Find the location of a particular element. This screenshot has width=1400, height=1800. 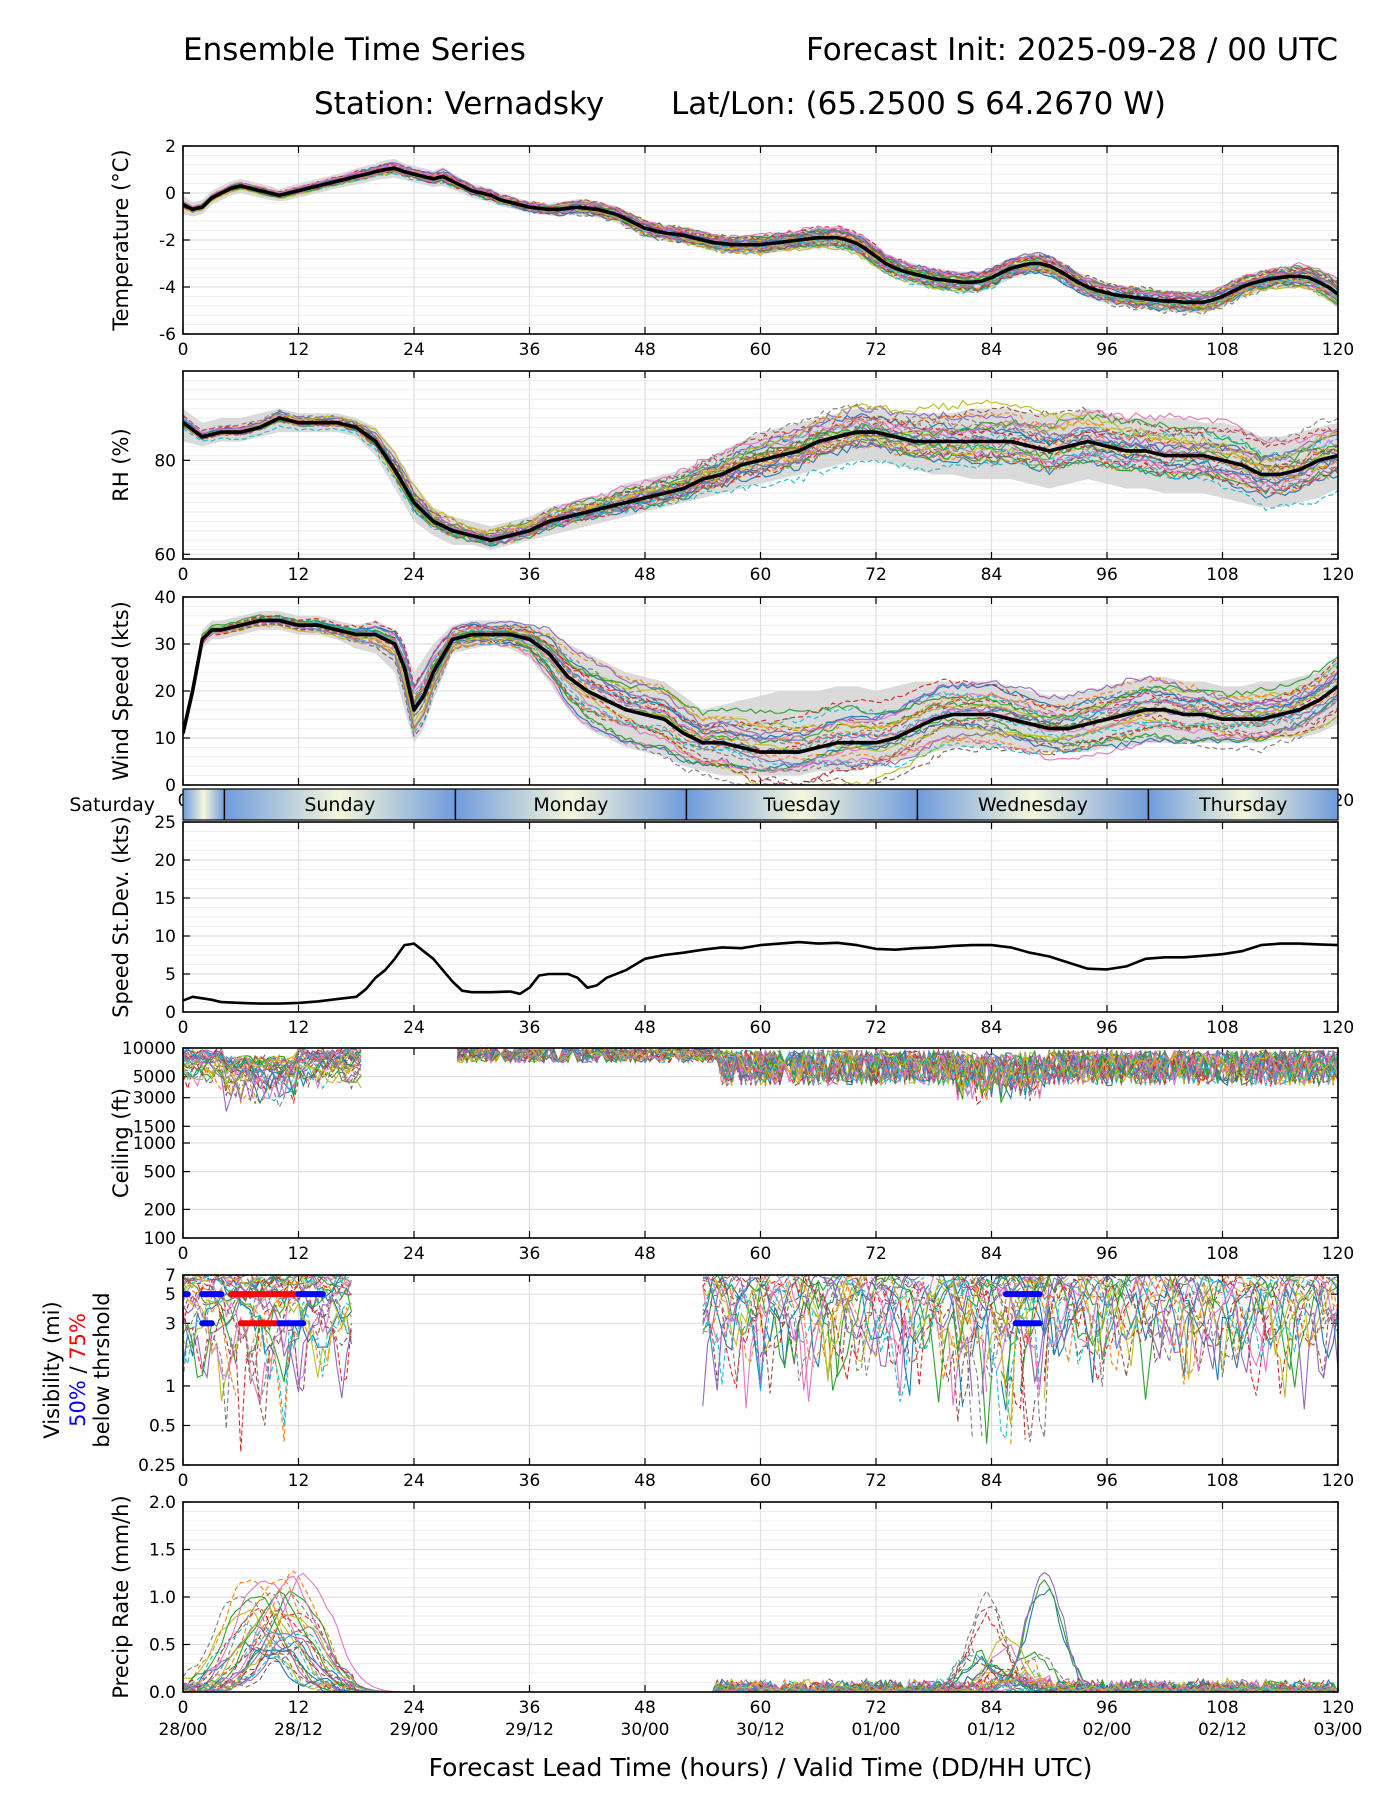

ceiling-xtick-label: 108 is located at coordinates (1222, 1254).